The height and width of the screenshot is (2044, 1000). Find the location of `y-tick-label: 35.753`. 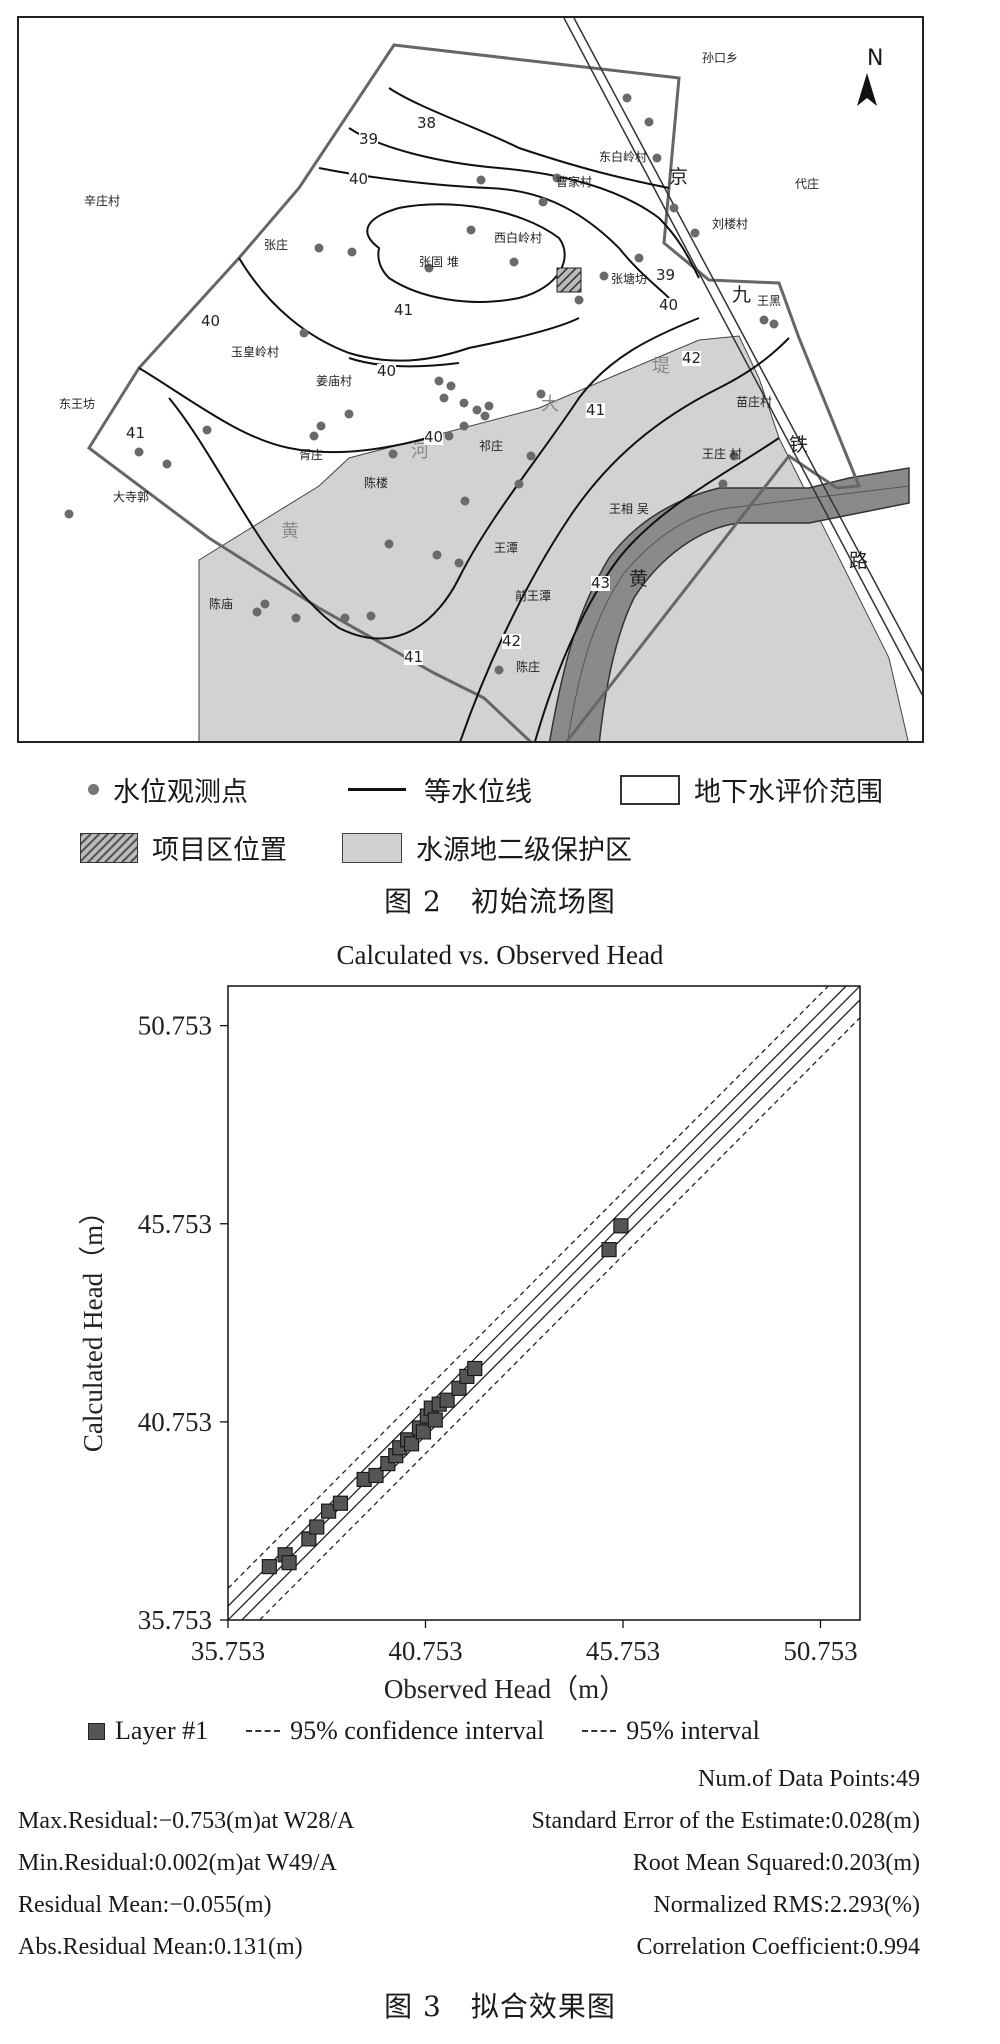

y-tick-label: 35.753 is located at coordinates (175, 1620).